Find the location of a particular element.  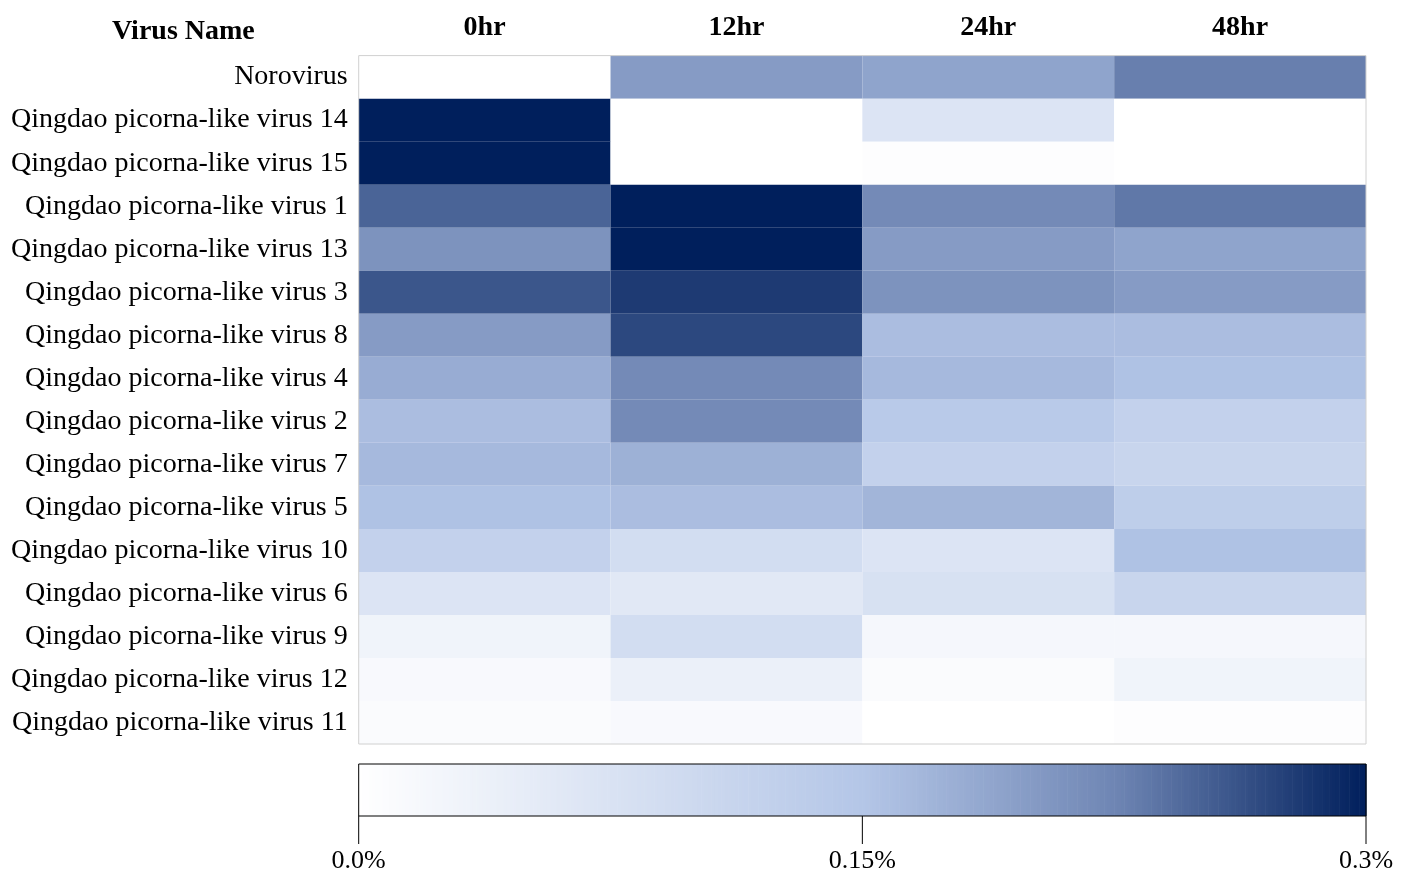

x-tick-label: 24hr is located at coordinates (988, 26).